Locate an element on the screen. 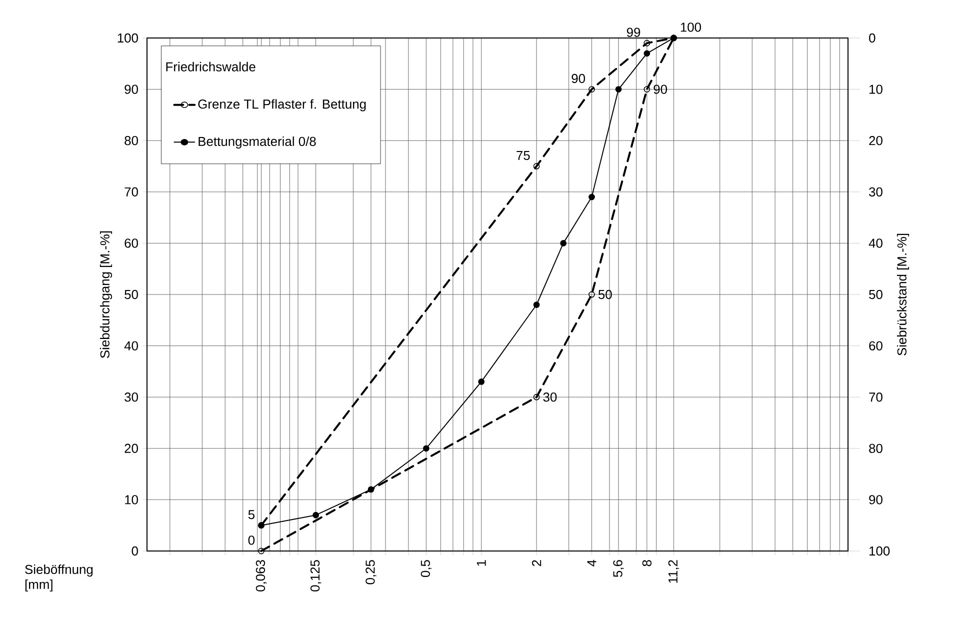 This screenshot has width=956, height=630. y-tick-label: 70 is located at coordinates (131, 191).